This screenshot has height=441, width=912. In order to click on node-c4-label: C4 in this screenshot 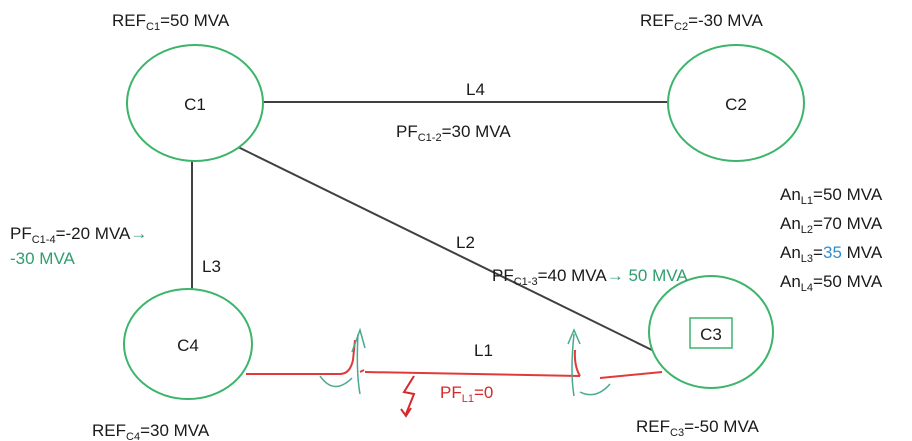, I will do `click(188, 345)`.